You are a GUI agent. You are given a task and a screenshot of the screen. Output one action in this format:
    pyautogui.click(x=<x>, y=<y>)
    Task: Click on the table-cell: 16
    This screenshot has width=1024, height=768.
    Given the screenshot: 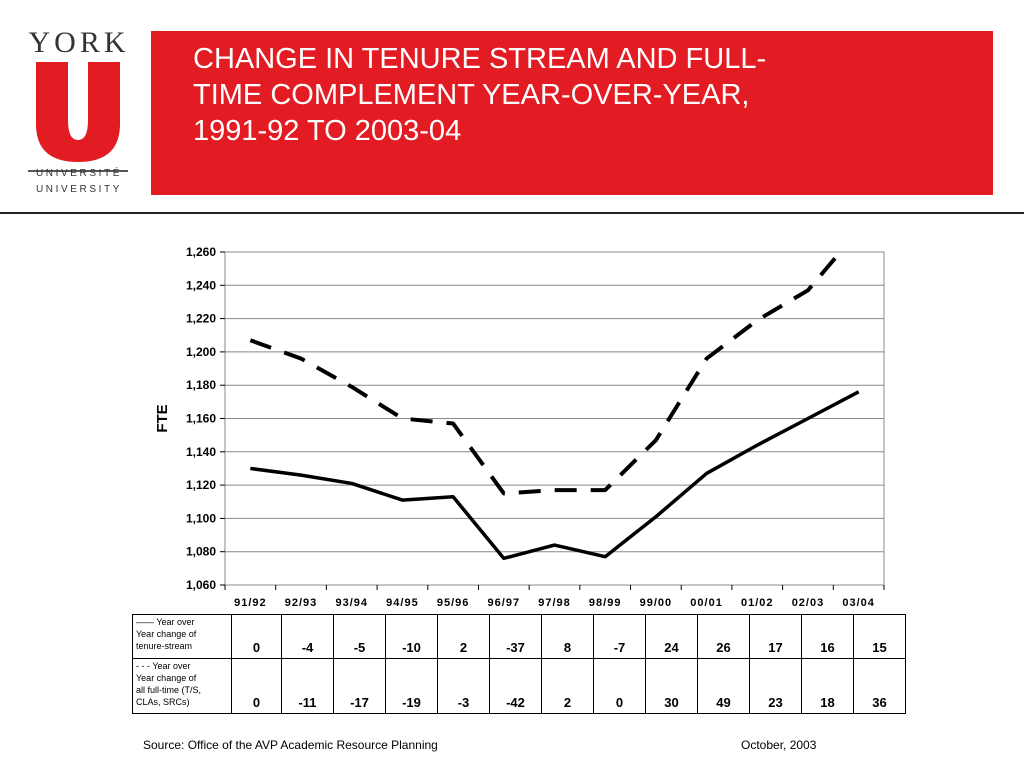 What is the action you would take?
    pyautogui.click(x=827, y=636)
    